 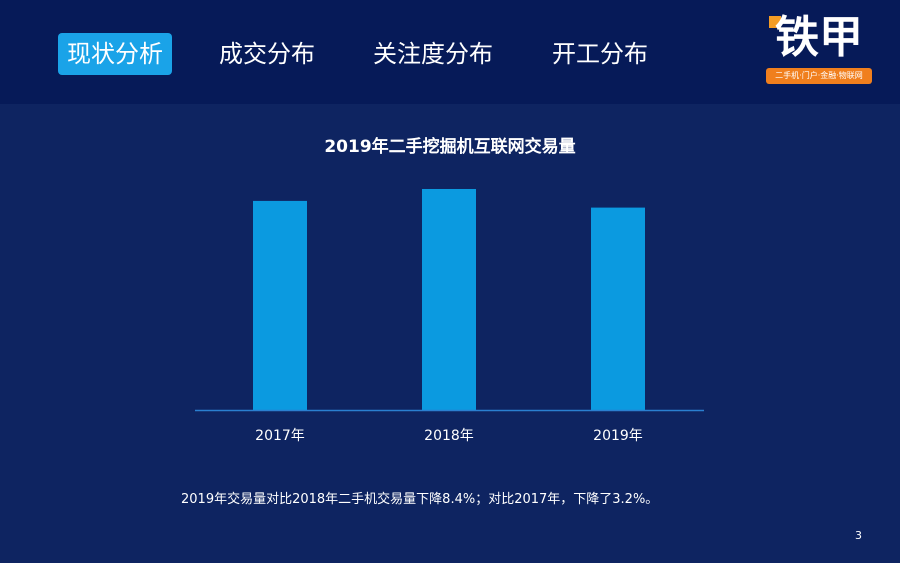 What do you see at coordinates (618, 436) in the screenshot?
I see `x-tick-label: 2019年` at bounding box center [618, 436].